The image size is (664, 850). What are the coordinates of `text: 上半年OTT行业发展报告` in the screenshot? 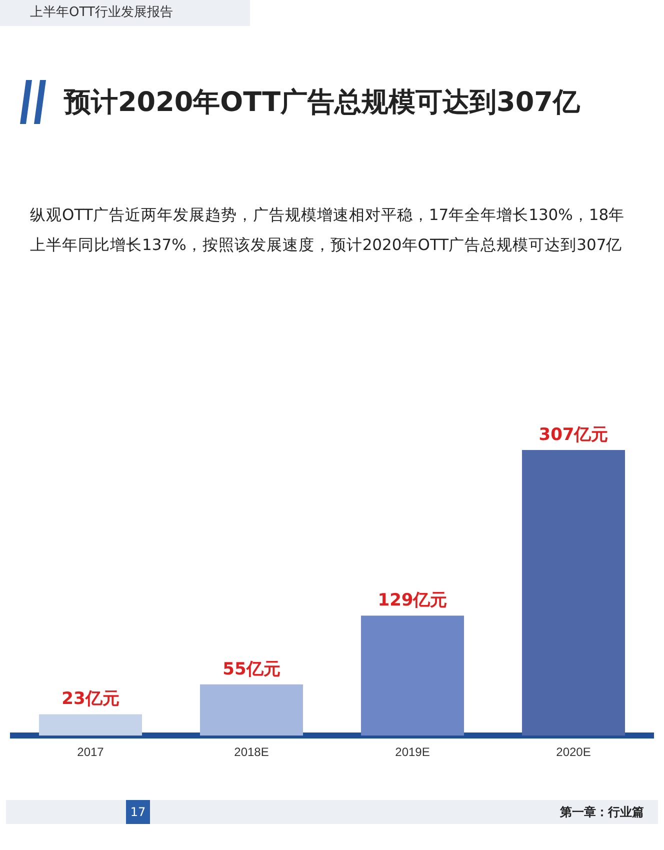 It's located at (125, 13).